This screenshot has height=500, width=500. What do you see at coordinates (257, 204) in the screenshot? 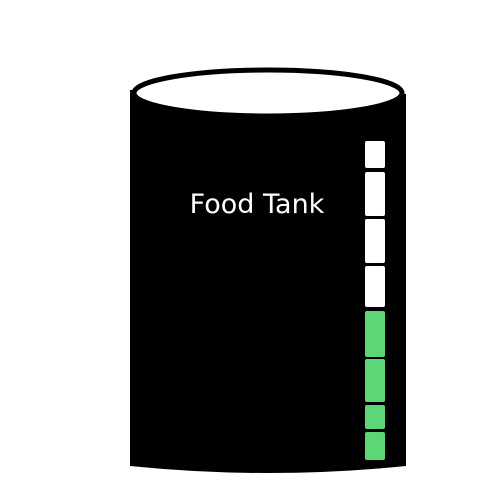
I see `tank-label: Food Tank` at bounding box center [257, 204].